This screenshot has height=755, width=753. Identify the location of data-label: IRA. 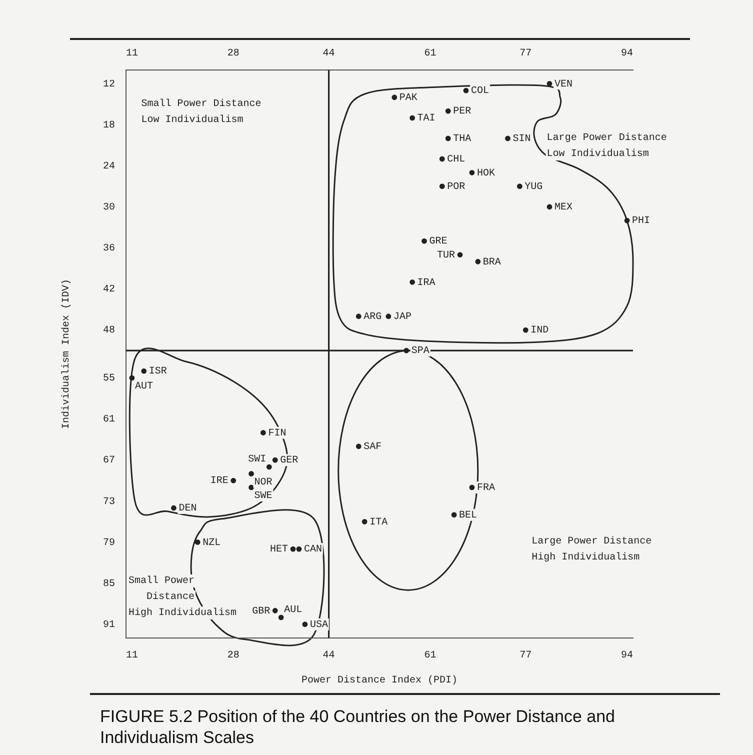
(426, 283).